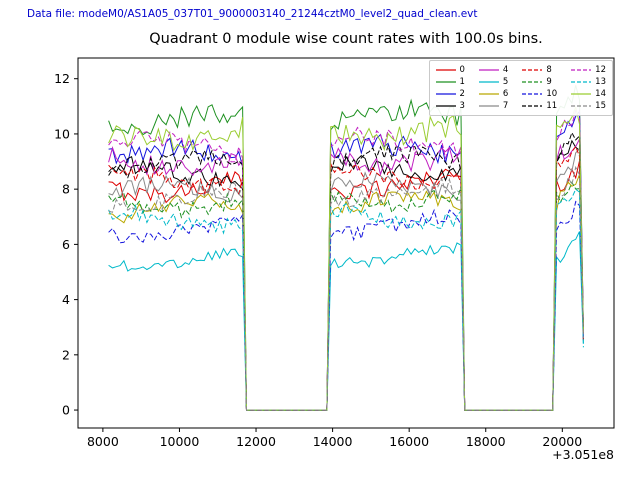 The image size is (640, 480). I want to click on y-tick-label: 0, so click(66, 410).